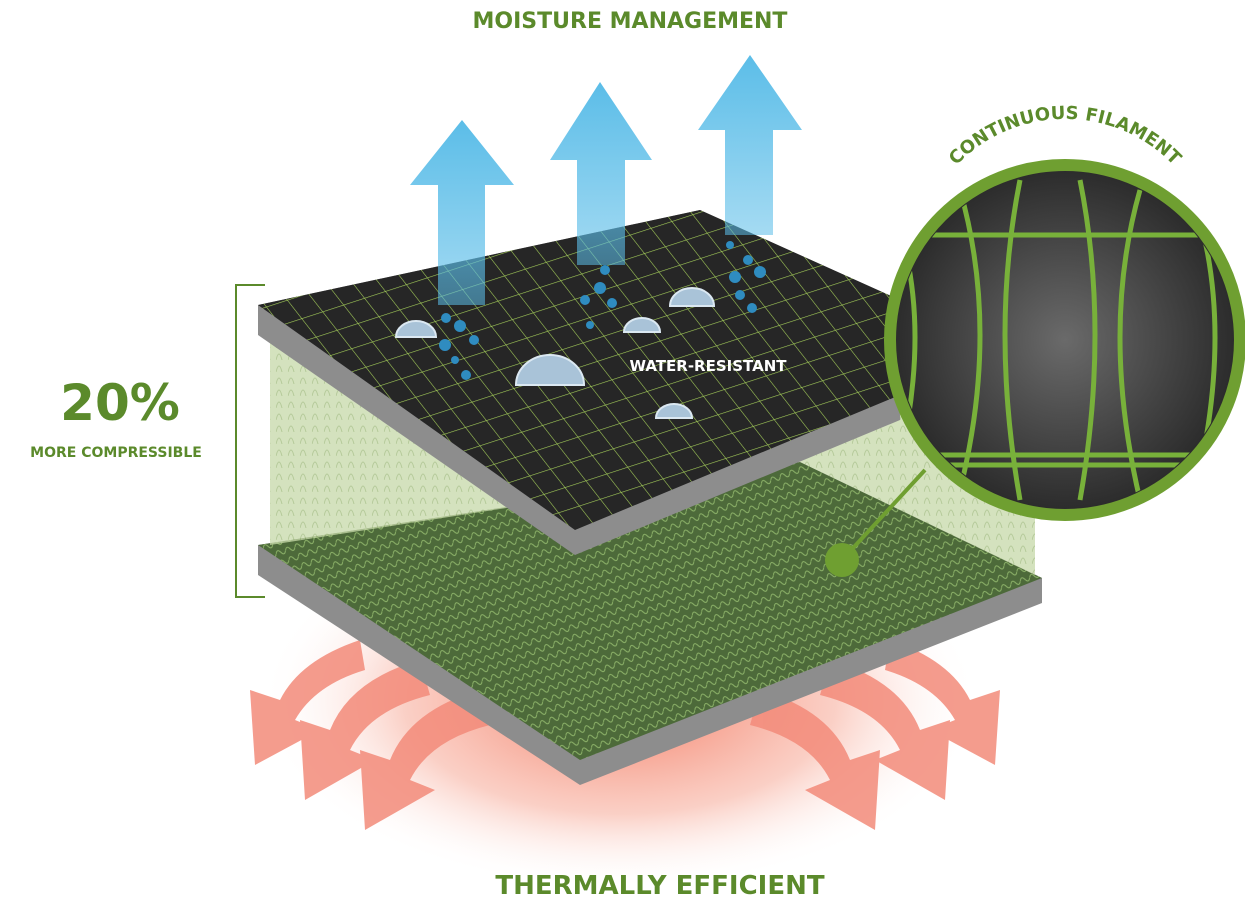 The width and height of the screenshot is (1245, 903). Describe the element at coordinates (842, 560) in the screenshot. I see `magnifier-dot` at that location.